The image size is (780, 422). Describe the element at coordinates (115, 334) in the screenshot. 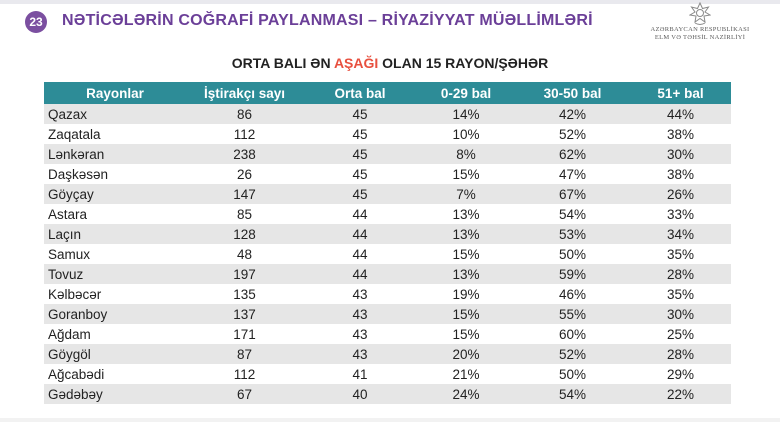

I see `cell-region: Ağdam` at that location.